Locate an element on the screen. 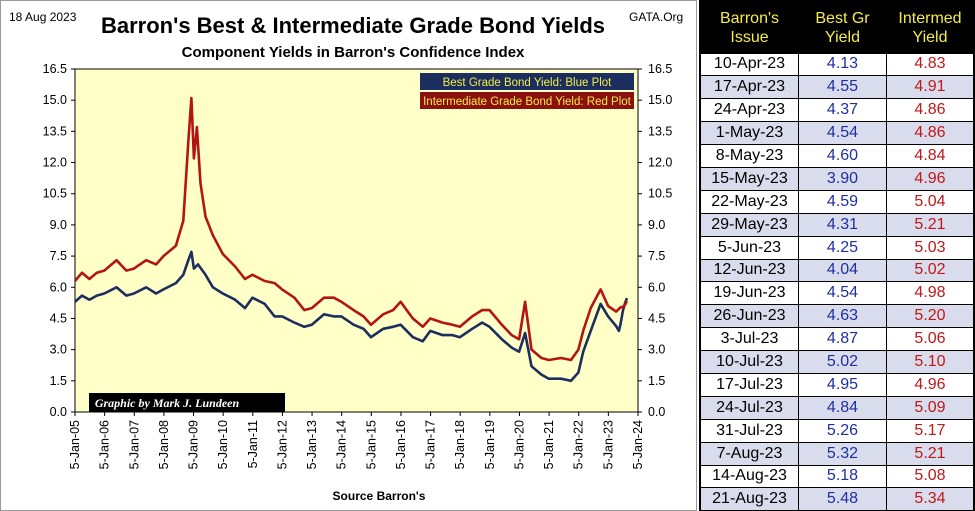  y-tick-label-left: 13.5 is located at coordinates (55, 131).